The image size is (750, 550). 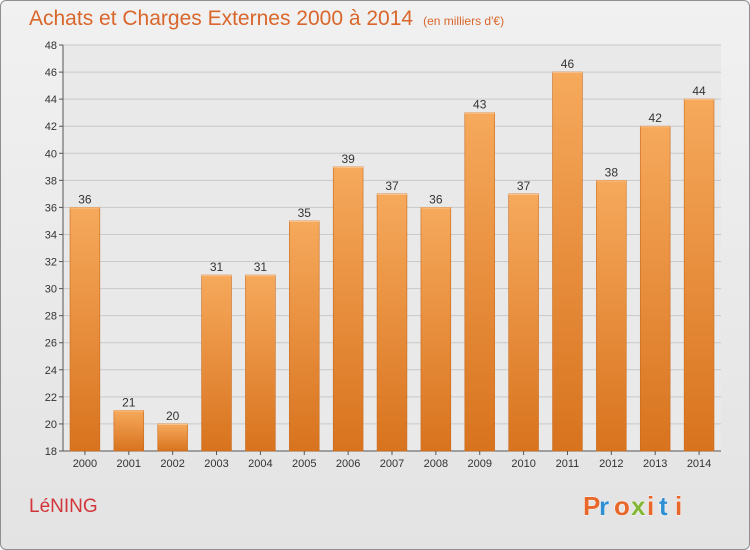 I want to click on y-tick-label: 28, so click(x=51, y=317).